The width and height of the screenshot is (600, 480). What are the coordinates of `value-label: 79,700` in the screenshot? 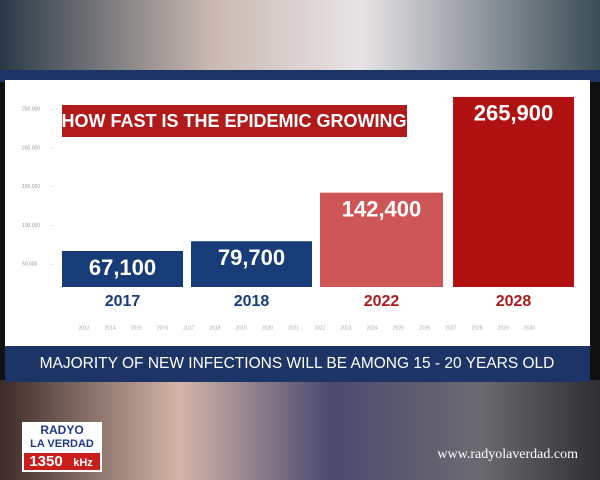 It's located at (251, 257).